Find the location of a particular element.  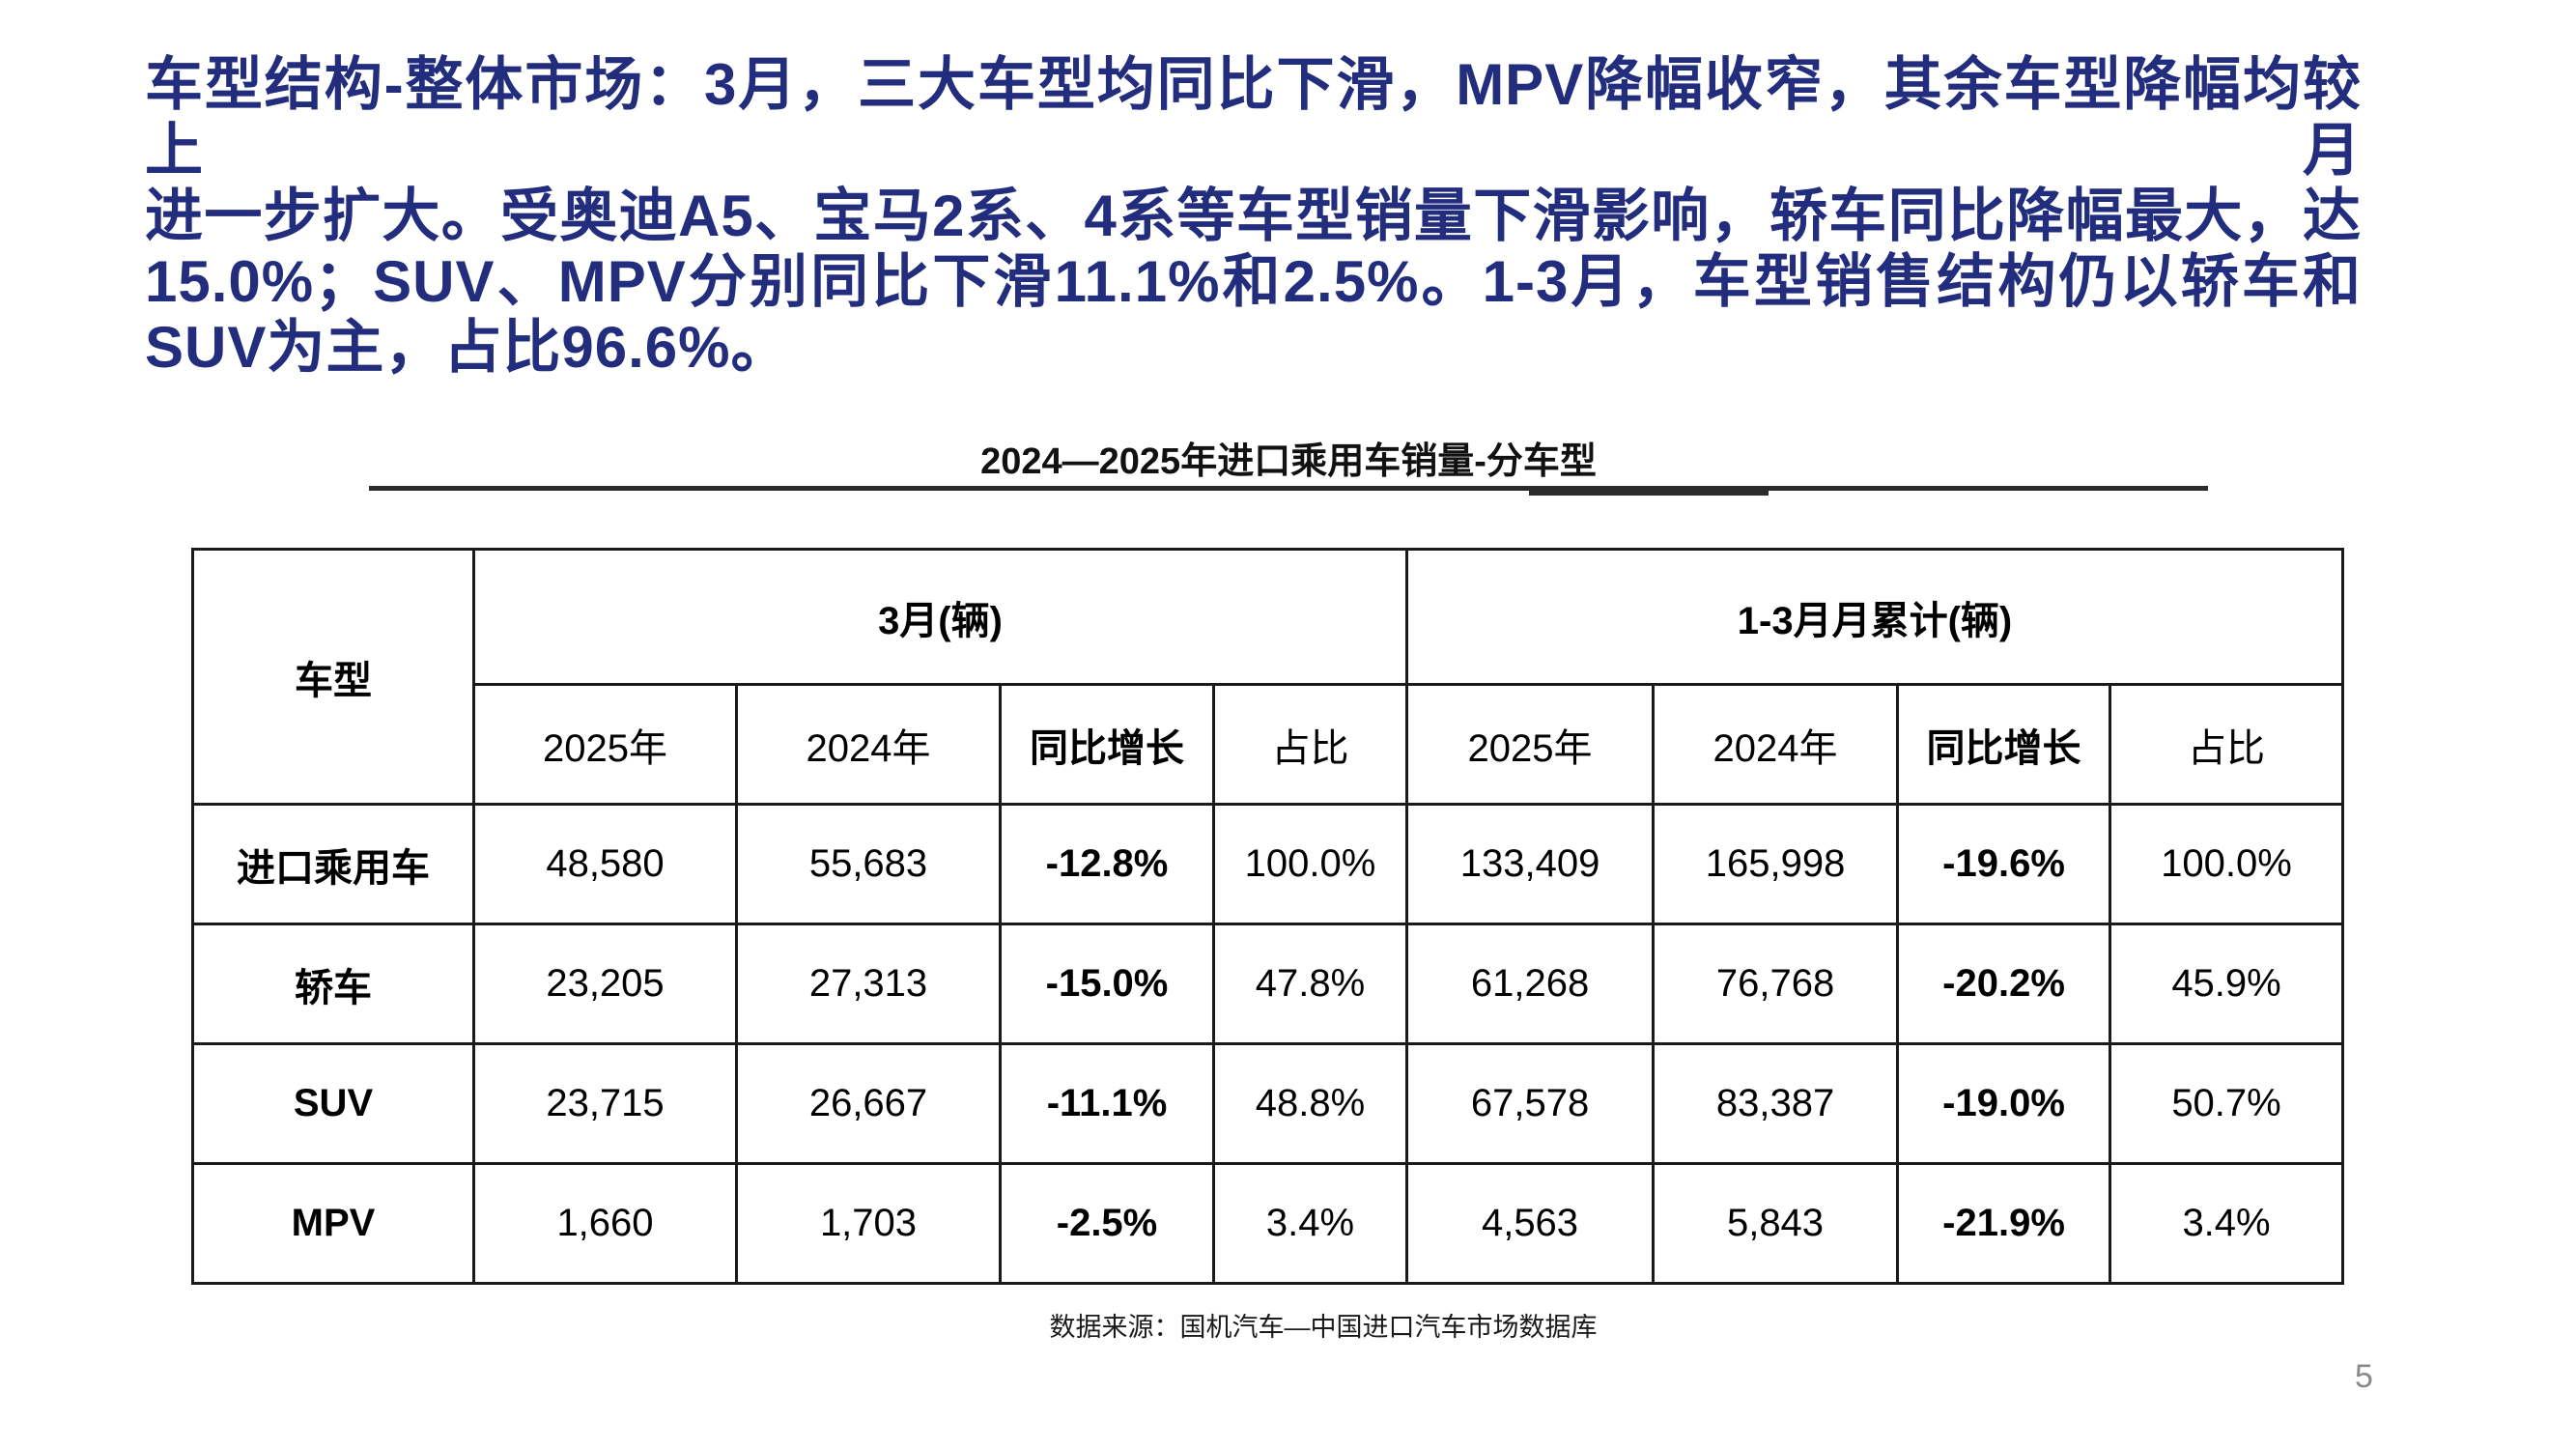

page-number: 5 is located at coordinates (2364, 1376).